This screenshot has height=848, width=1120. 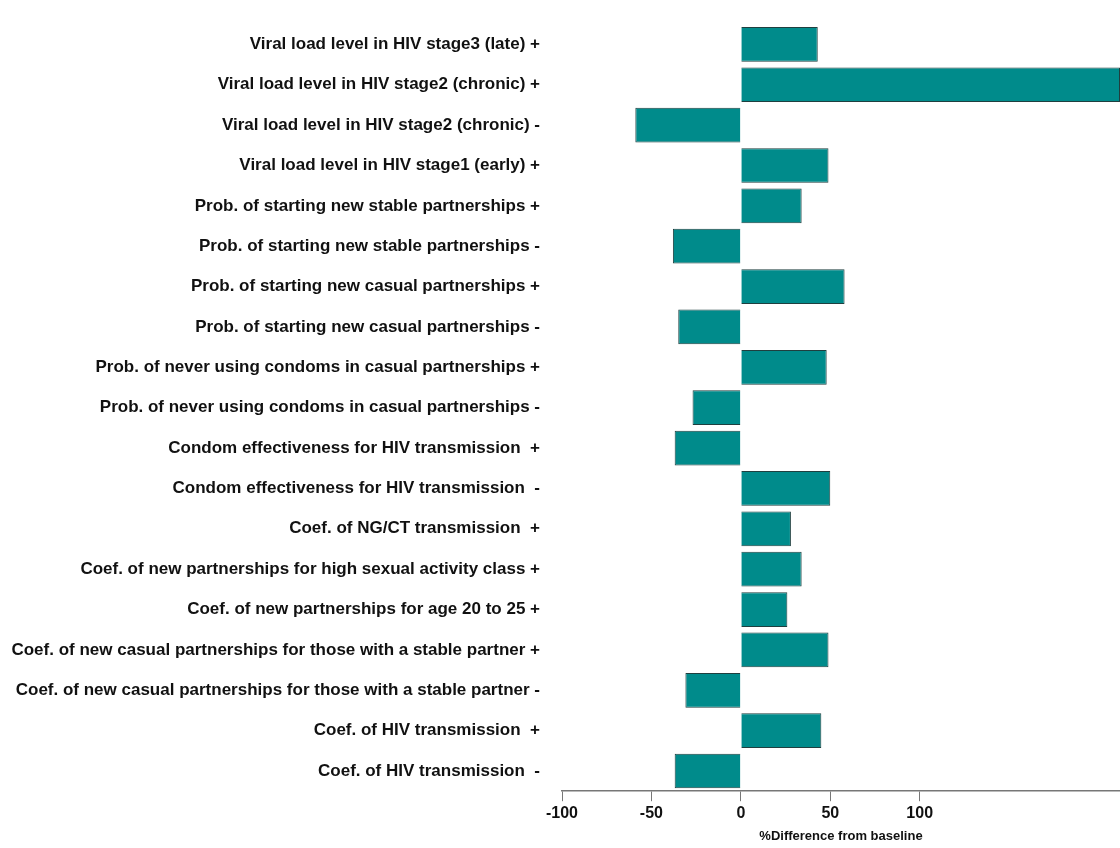 What do you see at coordinates (390, 165) in the screenshot?
I see `y-tick-label: Viral load level in HIV stage1 (early) +` at bounding box center [390, 165].